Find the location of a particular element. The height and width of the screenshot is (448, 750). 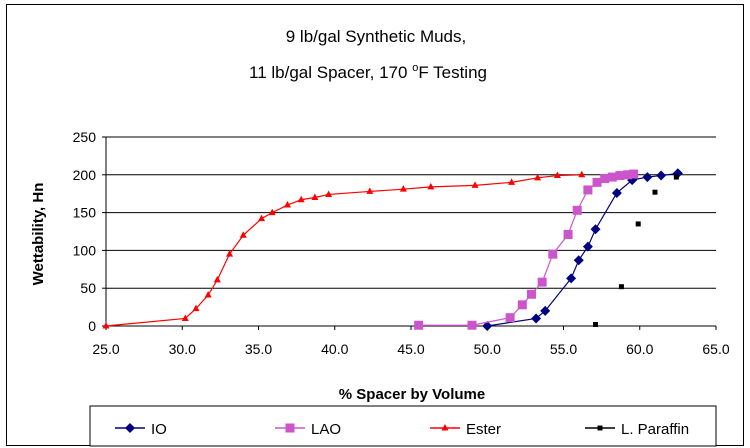

y-tick-label: 250 is located at coordinates (85, 137).